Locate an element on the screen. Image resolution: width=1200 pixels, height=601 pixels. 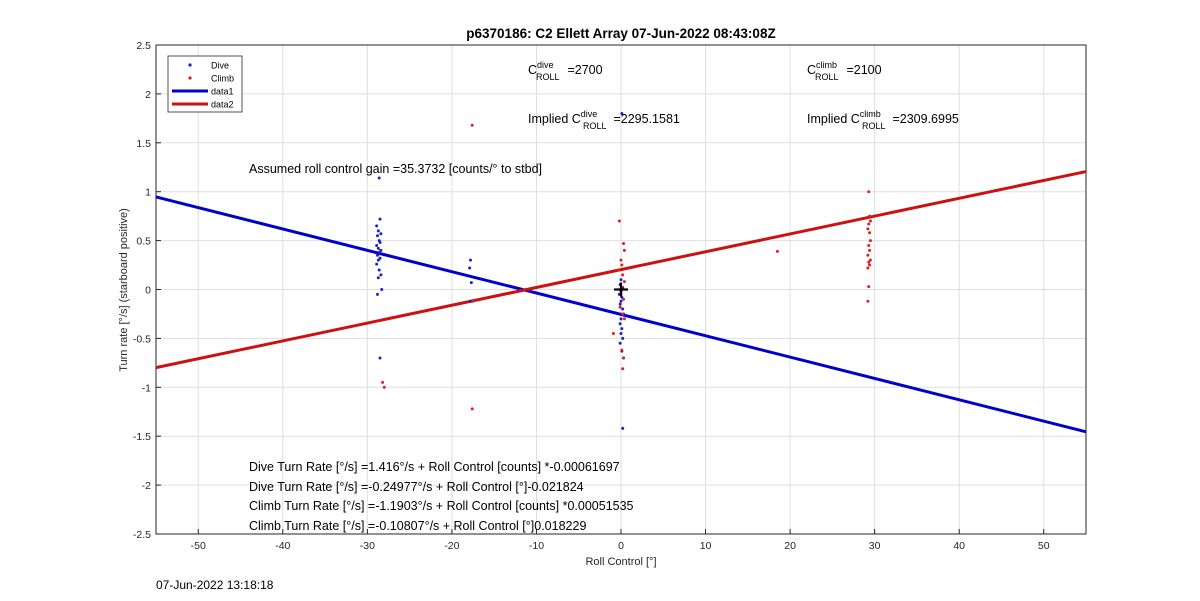
legend-dive-marker is located at coordinates (190, 65).